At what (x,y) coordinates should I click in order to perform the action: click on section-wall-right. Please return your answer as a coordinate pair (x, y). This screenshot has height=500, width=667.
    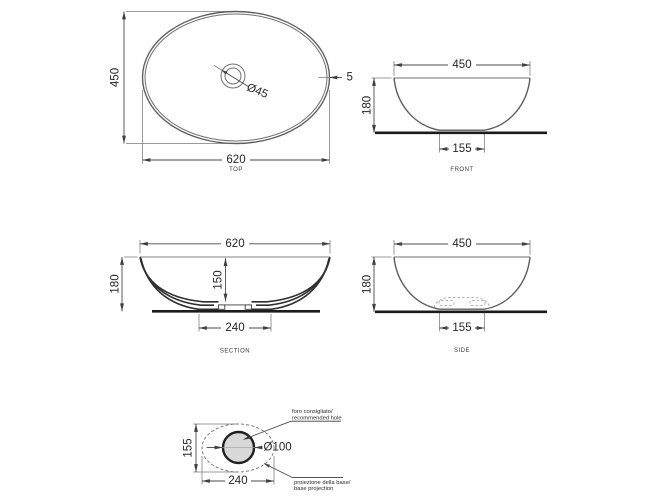
    Looking at the image, I should click on (291, 284).